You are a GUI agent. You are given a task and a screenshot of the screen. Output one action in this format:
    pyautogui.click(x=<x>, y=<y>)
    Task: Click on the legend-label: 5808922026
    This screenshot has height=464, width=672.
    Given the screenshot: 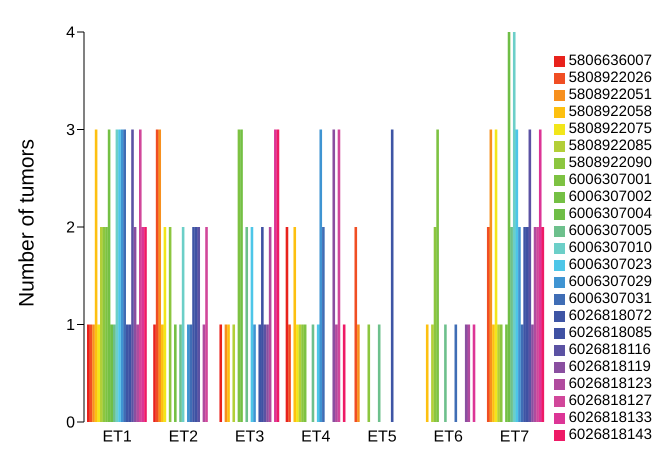 What is the action you would take?
    pyautogui.click(x=610, y=77)
    